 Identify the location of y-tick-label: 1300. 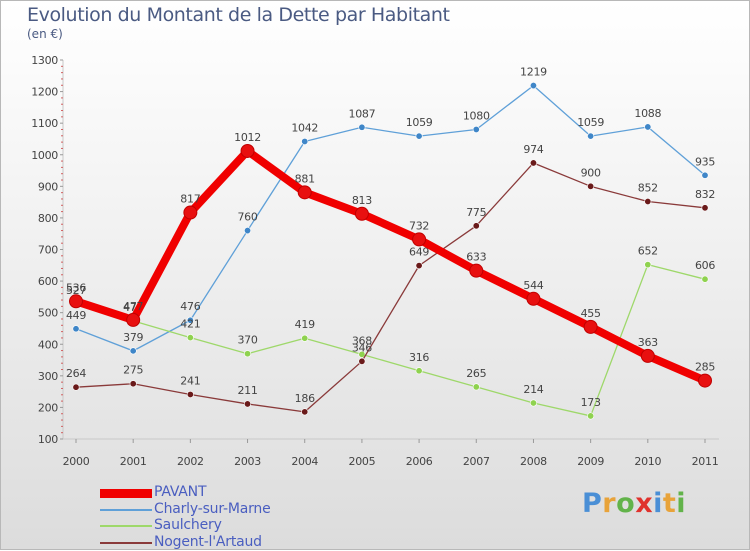
(44, 60).